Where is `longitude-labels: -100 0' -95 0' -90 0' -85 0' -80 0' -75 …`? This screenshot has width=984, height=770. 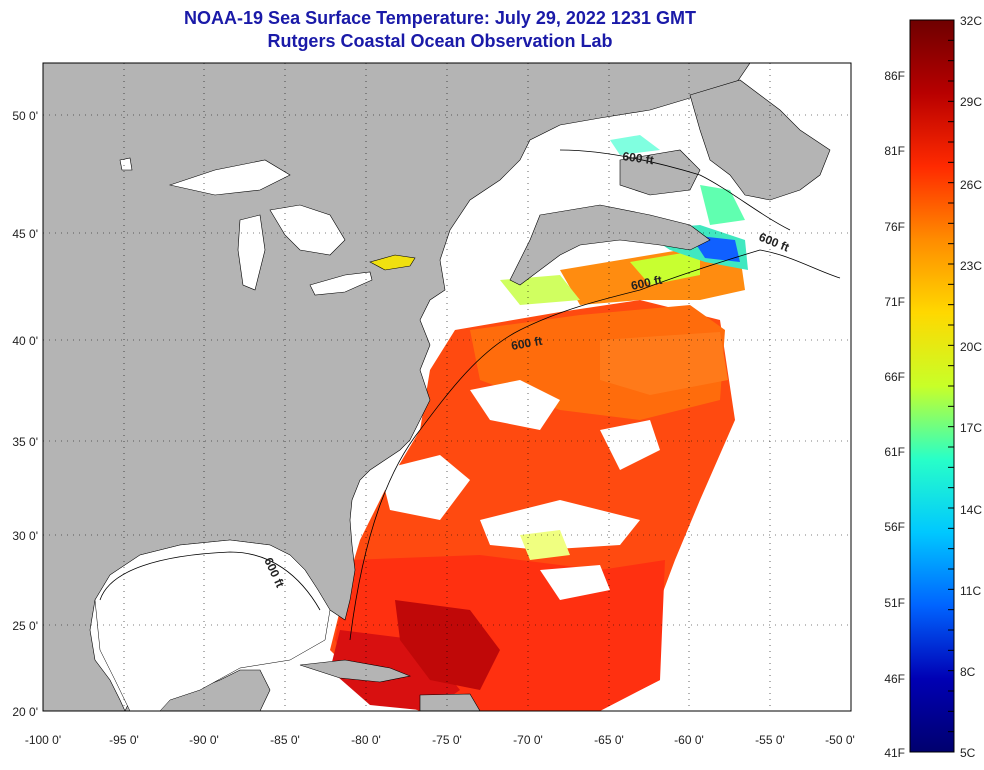
longitude-labels: -100 0' -95 0' -90 0' -85 0' -80 0' -75 … is located at coordinates (440, 740).